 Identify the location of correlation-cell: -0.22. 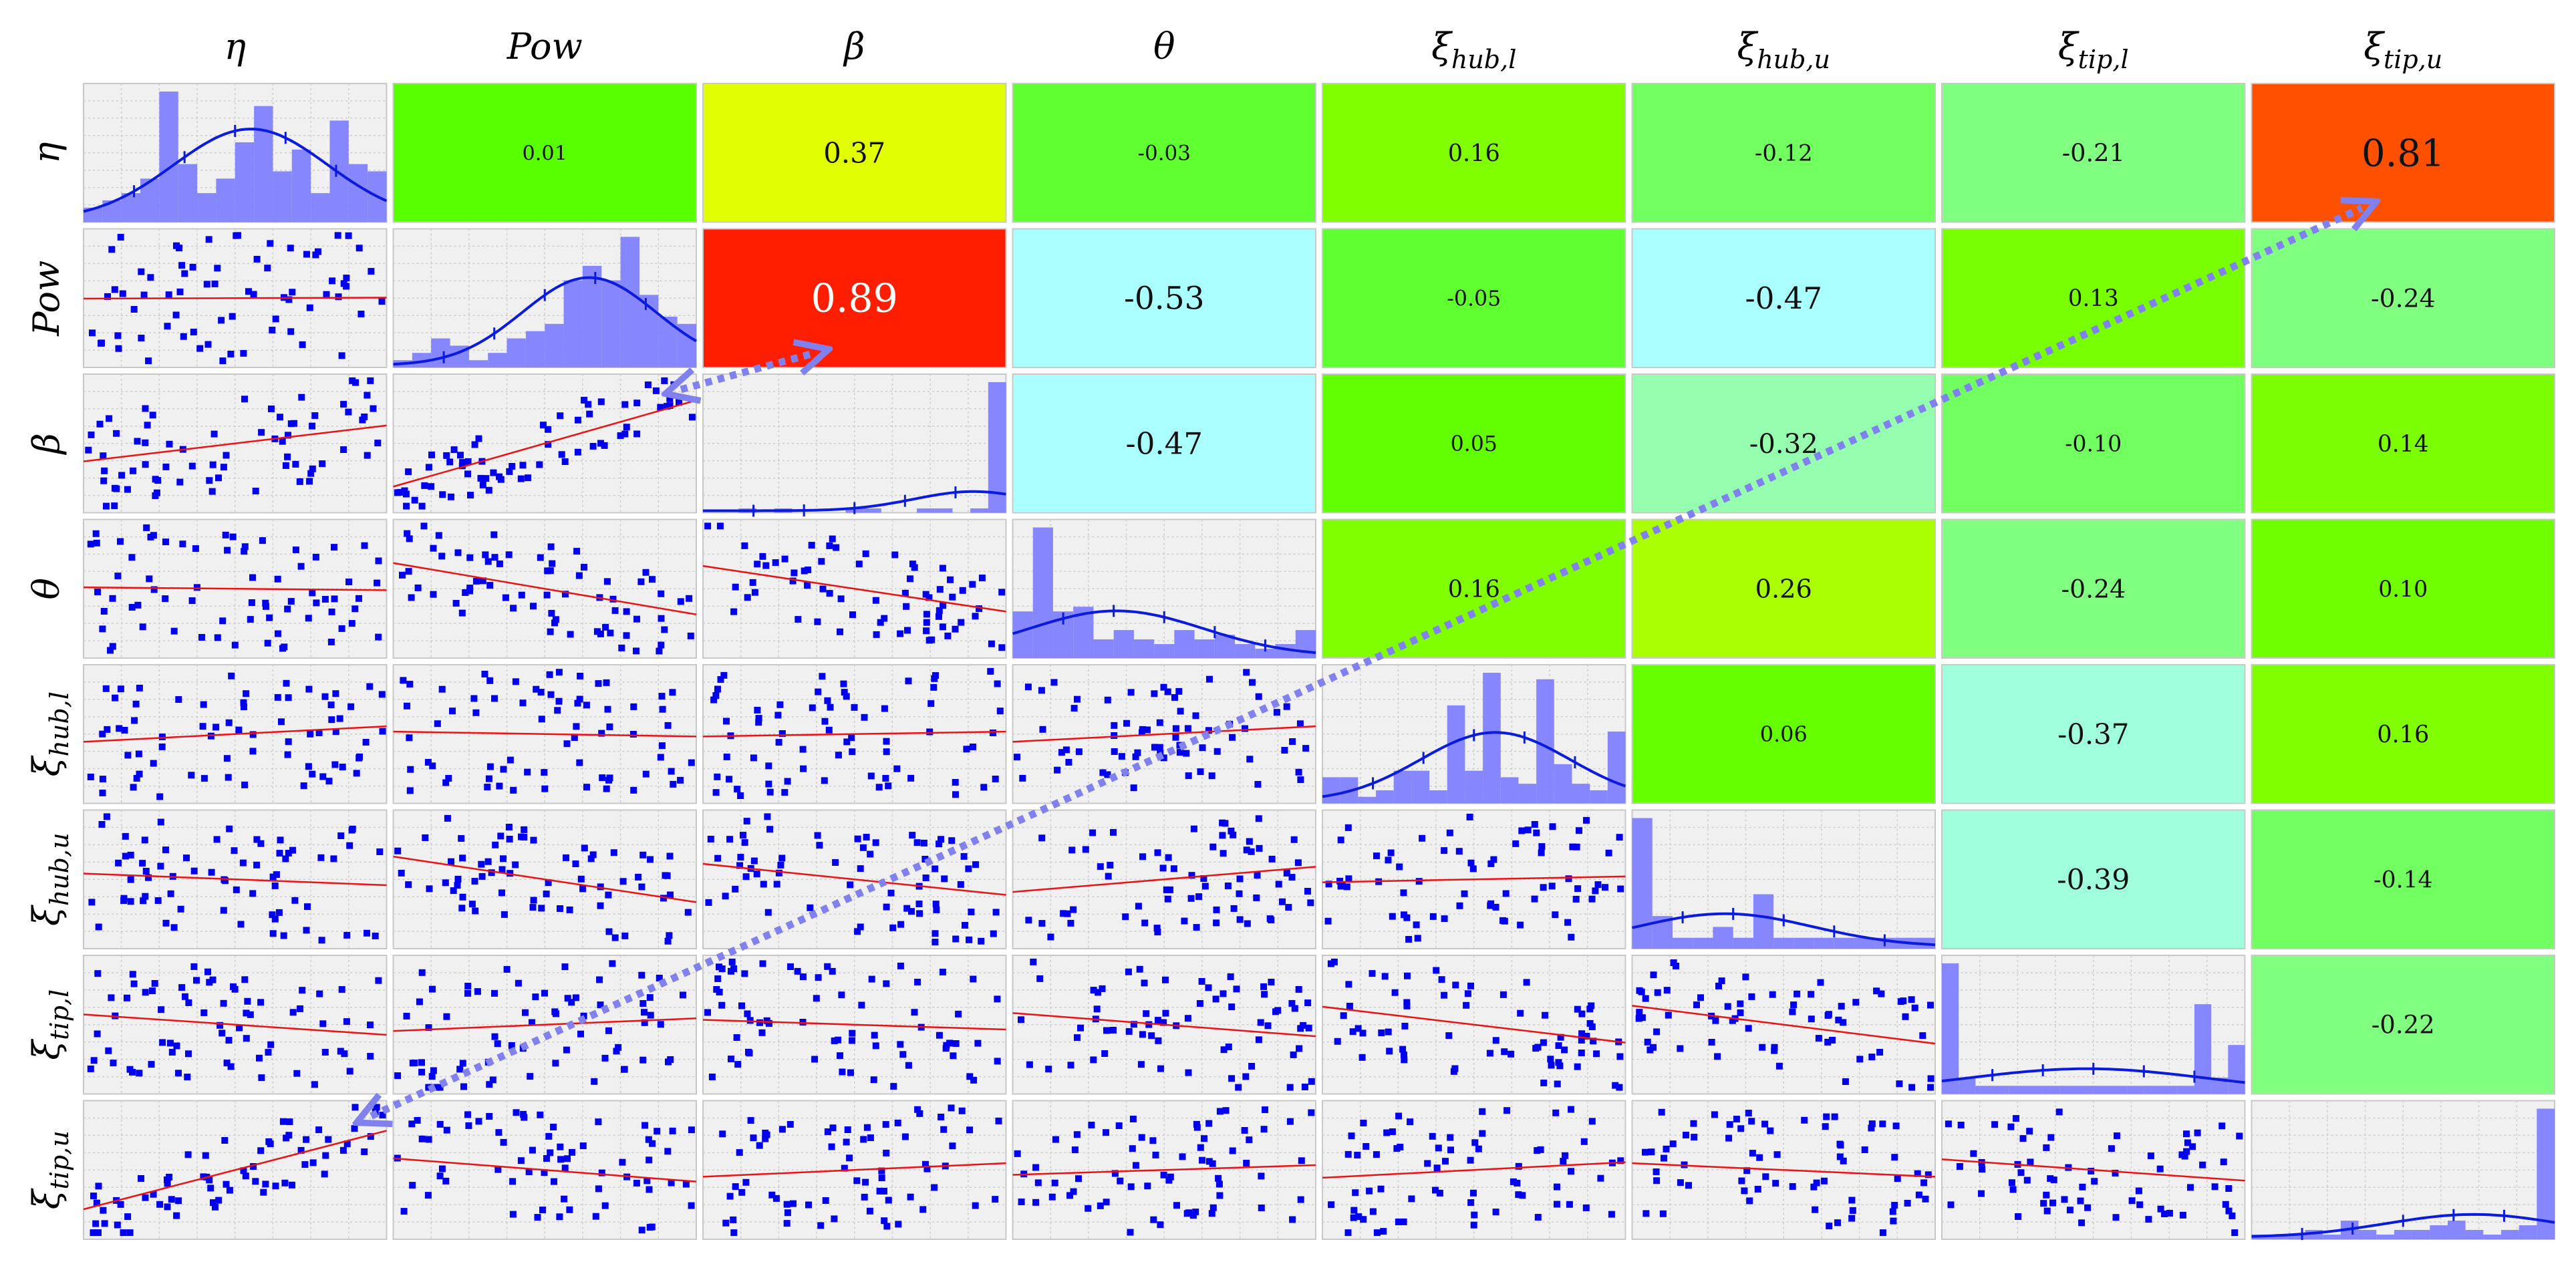
(2403, 1025).